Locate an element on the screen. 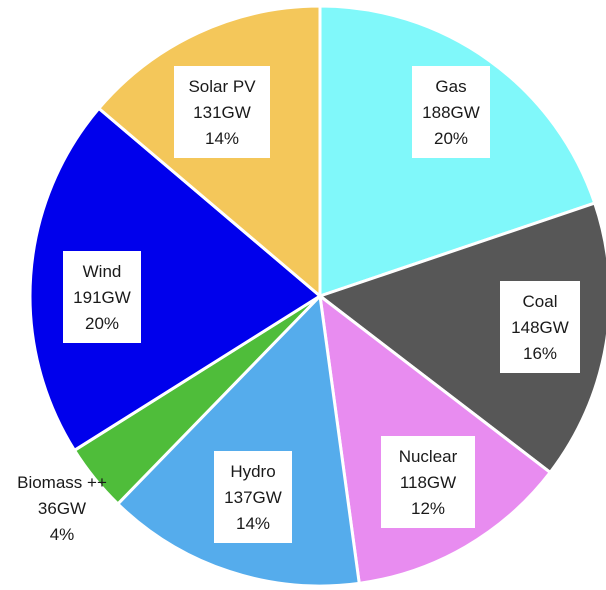 The height and width of the screenshot is (590, 606). slice-label-nuclear: Nuclear 118GW 12% is located at coordinates (428, 482).